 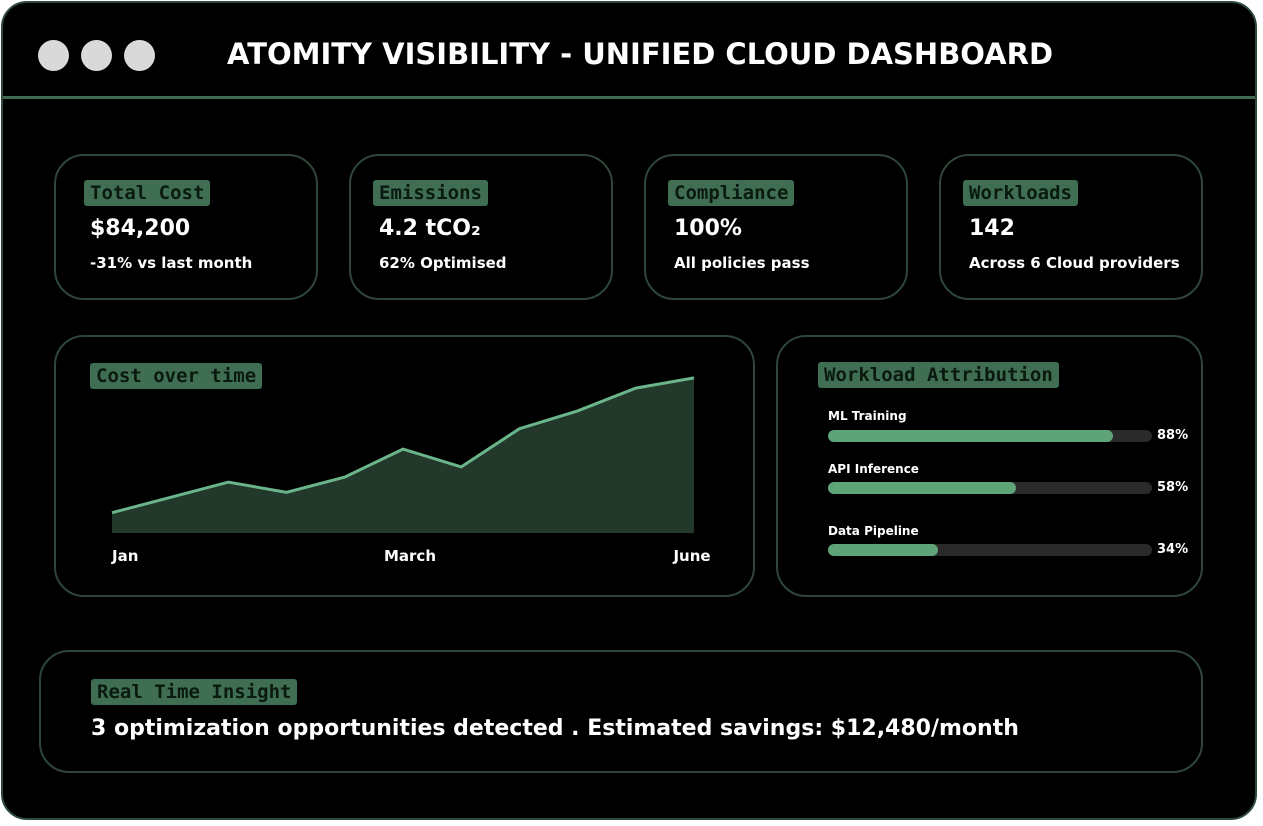 I want to click on bar-label: ML Training, so click(x=867, y=416).